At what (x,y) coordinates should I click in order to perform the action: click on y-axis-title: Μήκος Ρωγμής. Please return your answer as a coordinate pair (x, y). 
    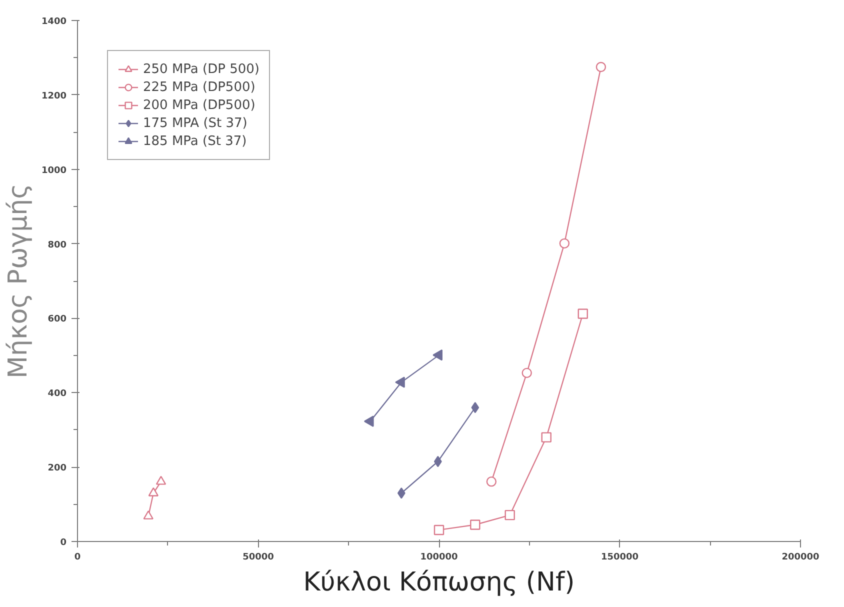
    Looking at the image, I should click on (18, 281).